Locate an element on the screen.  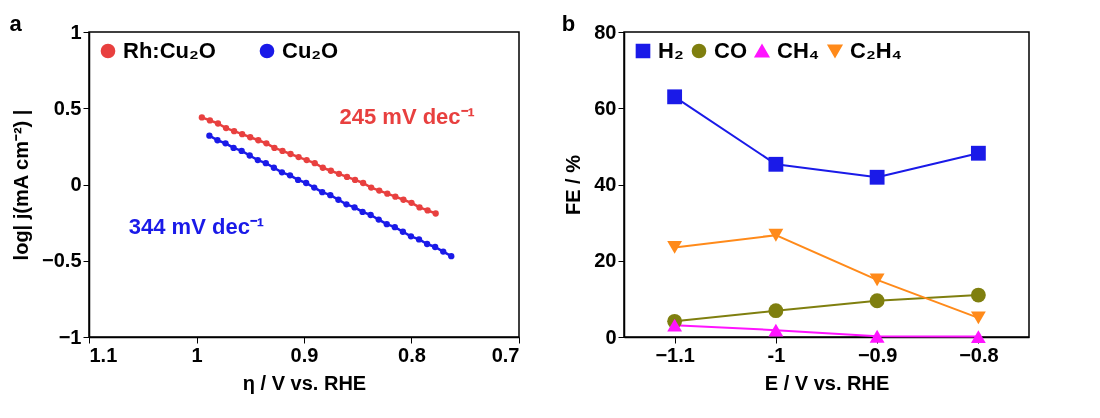
y-axis-title: log| j(mA cm⁻²) | is located at coordinates (21, 185).